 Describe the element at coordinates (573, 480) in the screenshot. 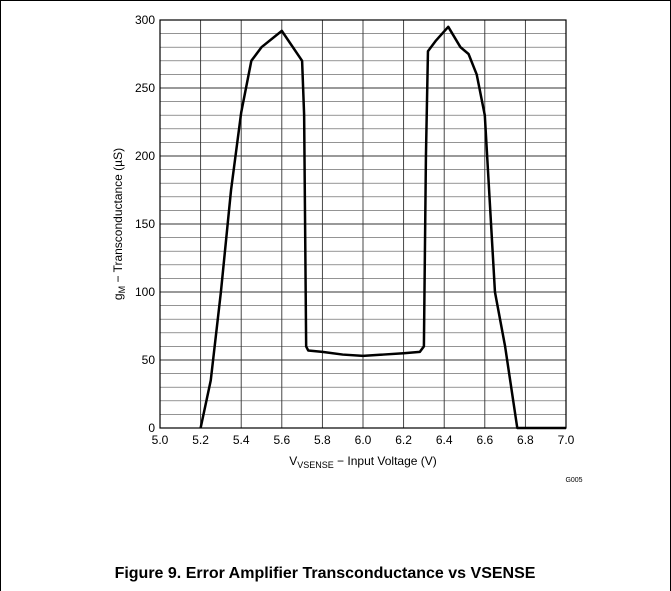

I see `figure-code: G005` at that location.